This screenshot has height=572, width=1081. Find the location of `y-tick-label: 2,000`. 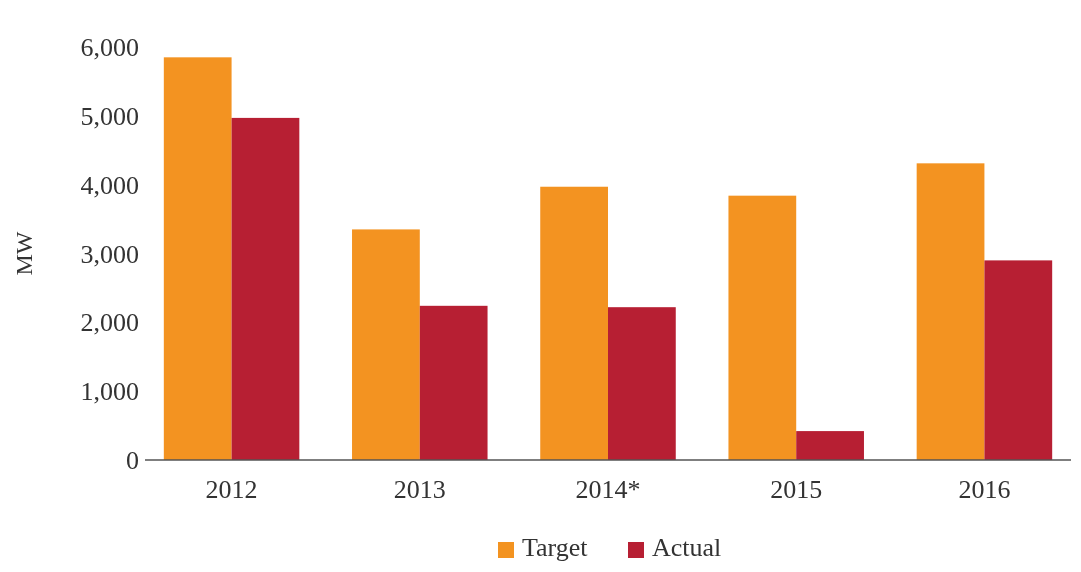

y-tick-label: 2,000 is located at coordinates (109, 323).